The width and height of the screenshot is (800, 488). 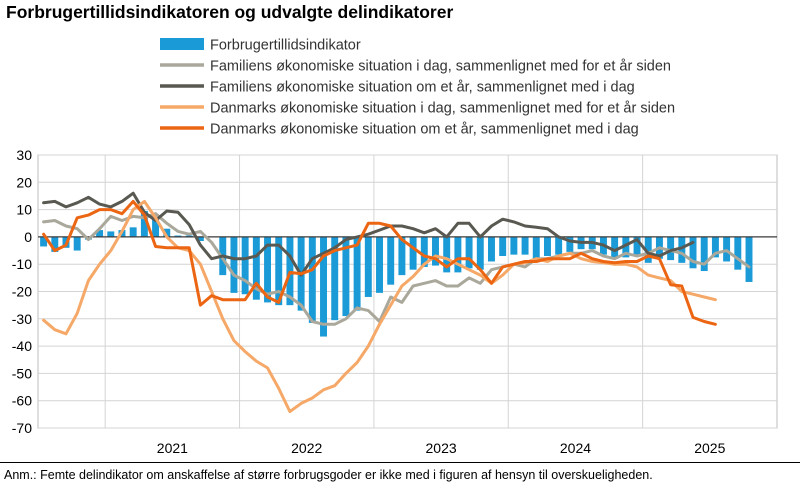 What do you see at coordinates (24, 155) in the screenshot?
I see `y-tick-label: 30` at bounding box center [24, 155].